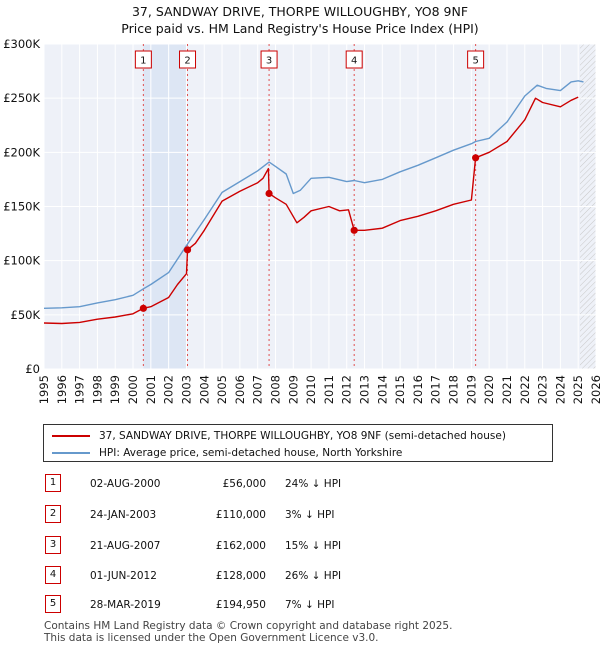  Describe the element at coordinates (507, 389) in the screenshot. I see `x-tick-label: 2021` at that location.